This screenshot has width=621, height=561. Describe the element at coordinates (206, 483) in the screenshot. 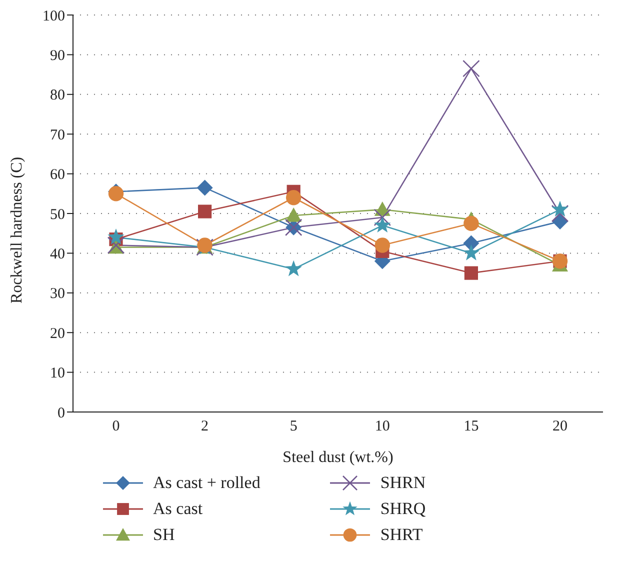

I see `legend-label: As cast + rolled` at that location.